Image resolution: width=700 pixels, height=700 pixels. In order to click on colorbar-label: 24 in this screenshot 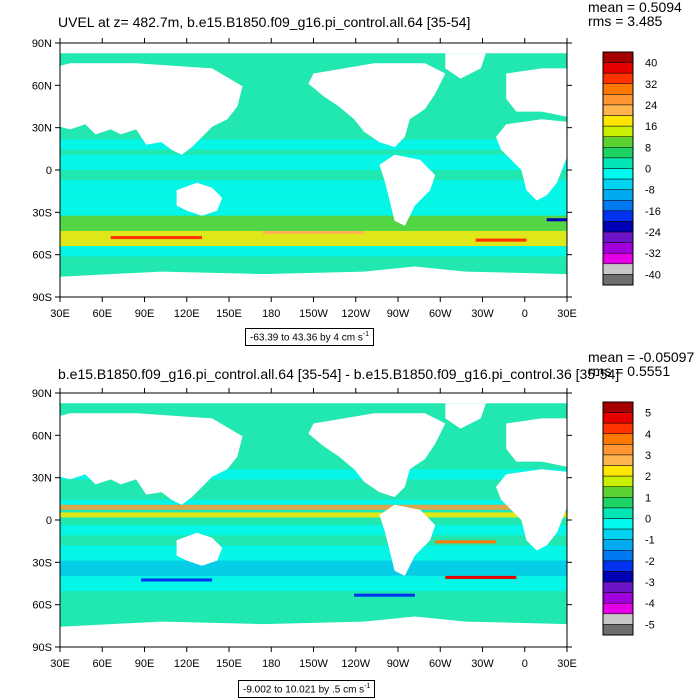, I will do `click(651, 106)`.